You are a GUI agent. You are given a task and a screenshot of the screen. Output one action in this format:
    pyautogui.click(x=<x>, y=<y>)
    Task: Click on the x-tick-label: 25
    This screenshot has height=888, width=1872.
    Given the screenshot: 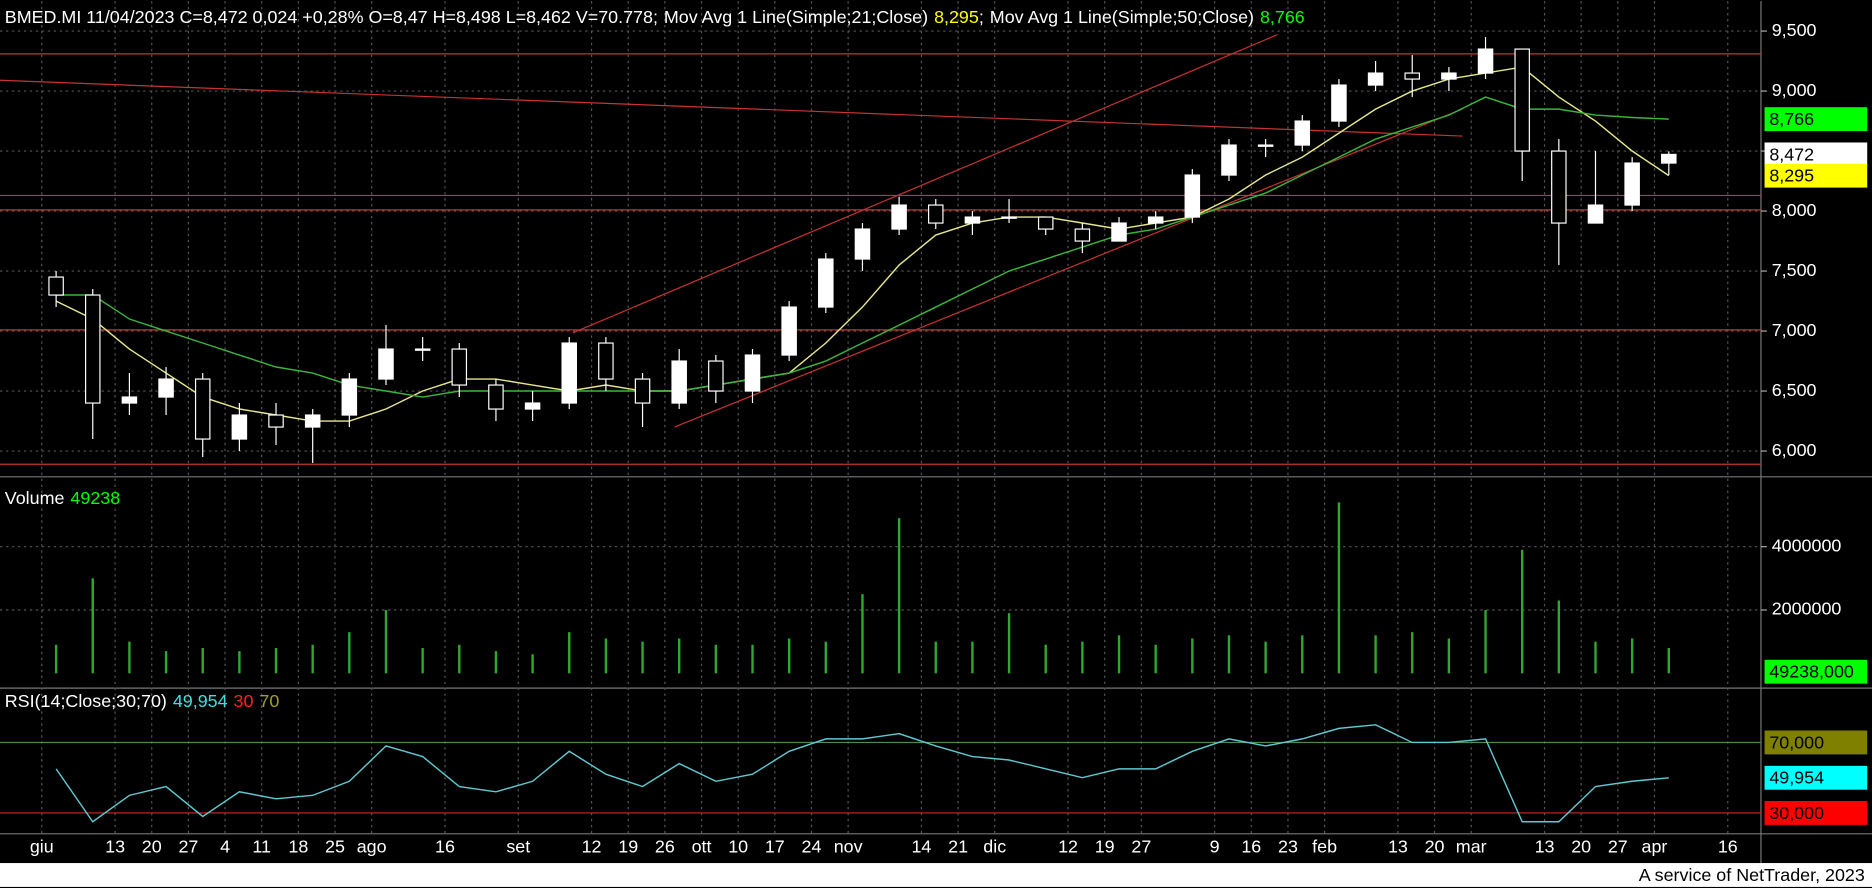 What is the action you would take?
    pyautogui.click(x=335, y=846)
    